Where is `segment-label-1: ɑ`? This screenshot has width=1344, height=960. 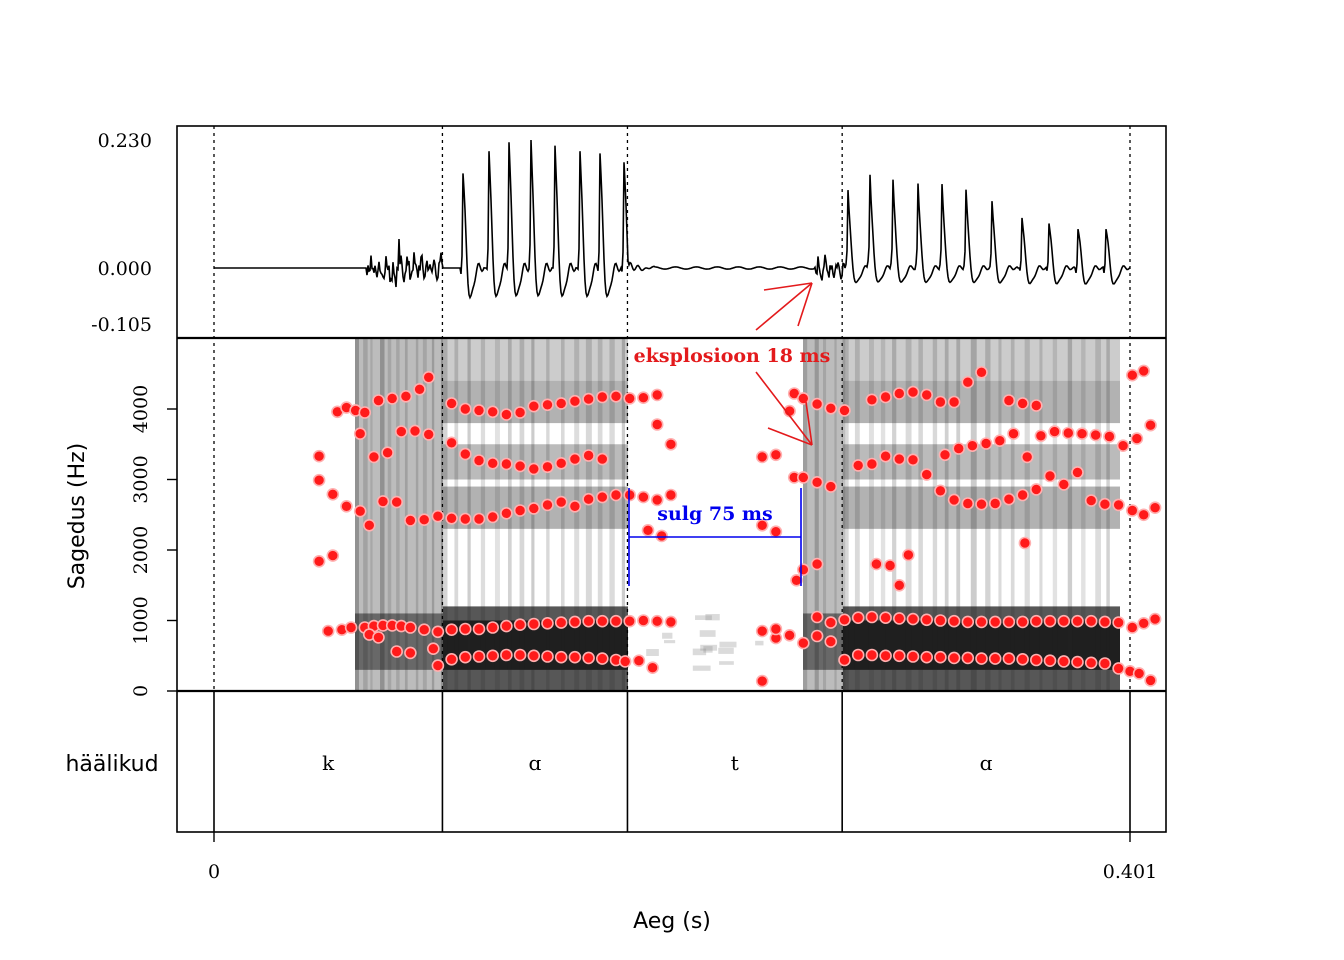
segment-label-1: ɑ is located at coordinates (535, 763).